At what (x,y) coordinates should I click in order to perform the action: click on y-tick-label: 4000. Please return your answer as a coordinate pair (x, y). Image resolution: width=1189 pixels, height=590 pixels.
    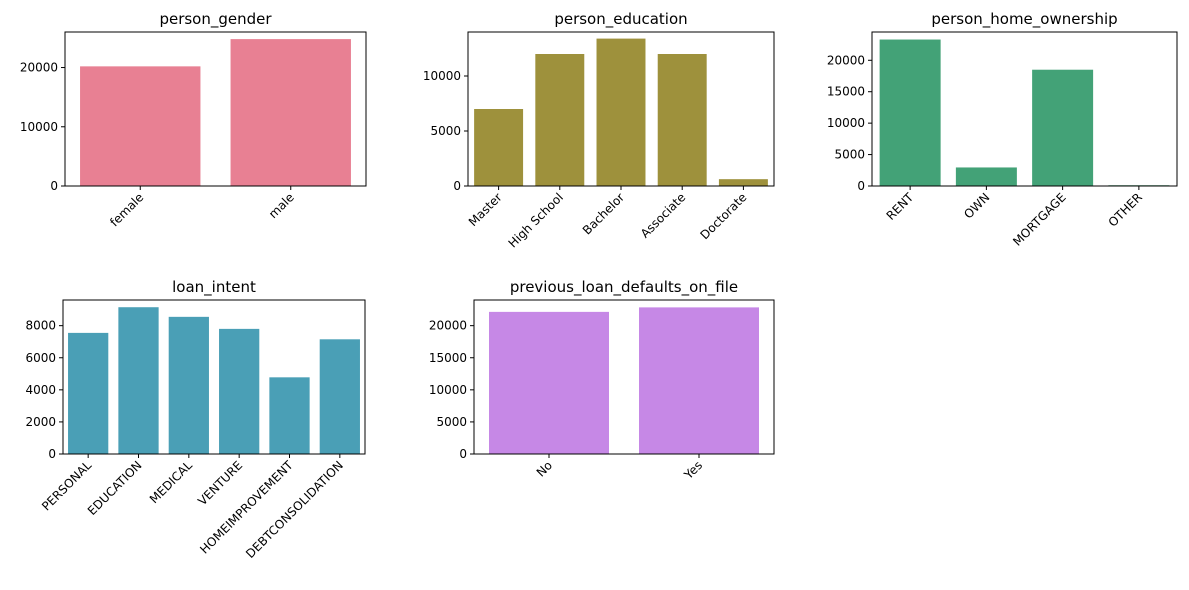
    Looking at the image, I should click on (40, 390).